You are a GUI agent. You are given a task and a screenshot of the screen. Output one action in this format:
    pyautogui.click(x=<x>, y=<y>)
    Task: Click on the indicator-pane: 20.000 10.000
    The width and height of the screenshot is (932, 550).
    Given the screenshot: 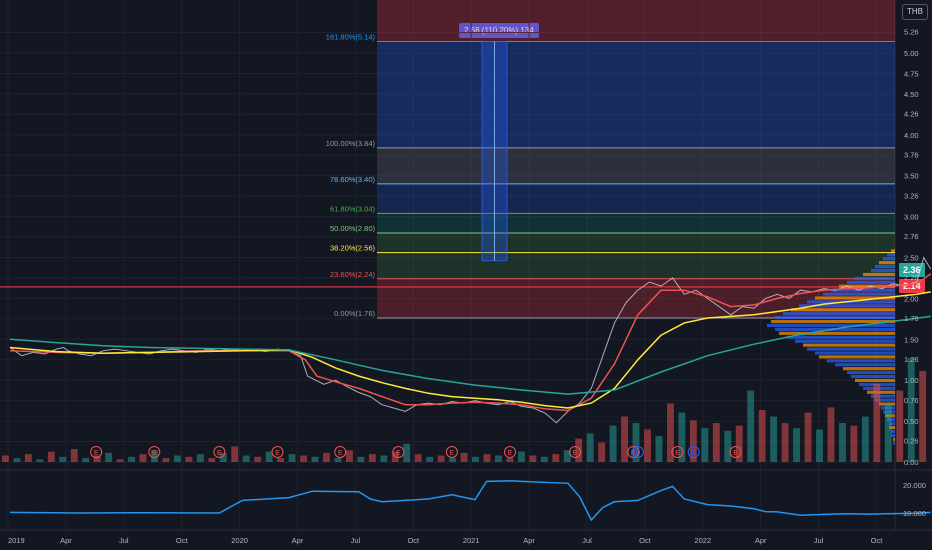 What is the action you would take?
    pyautogui.click(x=914, y=499)
    